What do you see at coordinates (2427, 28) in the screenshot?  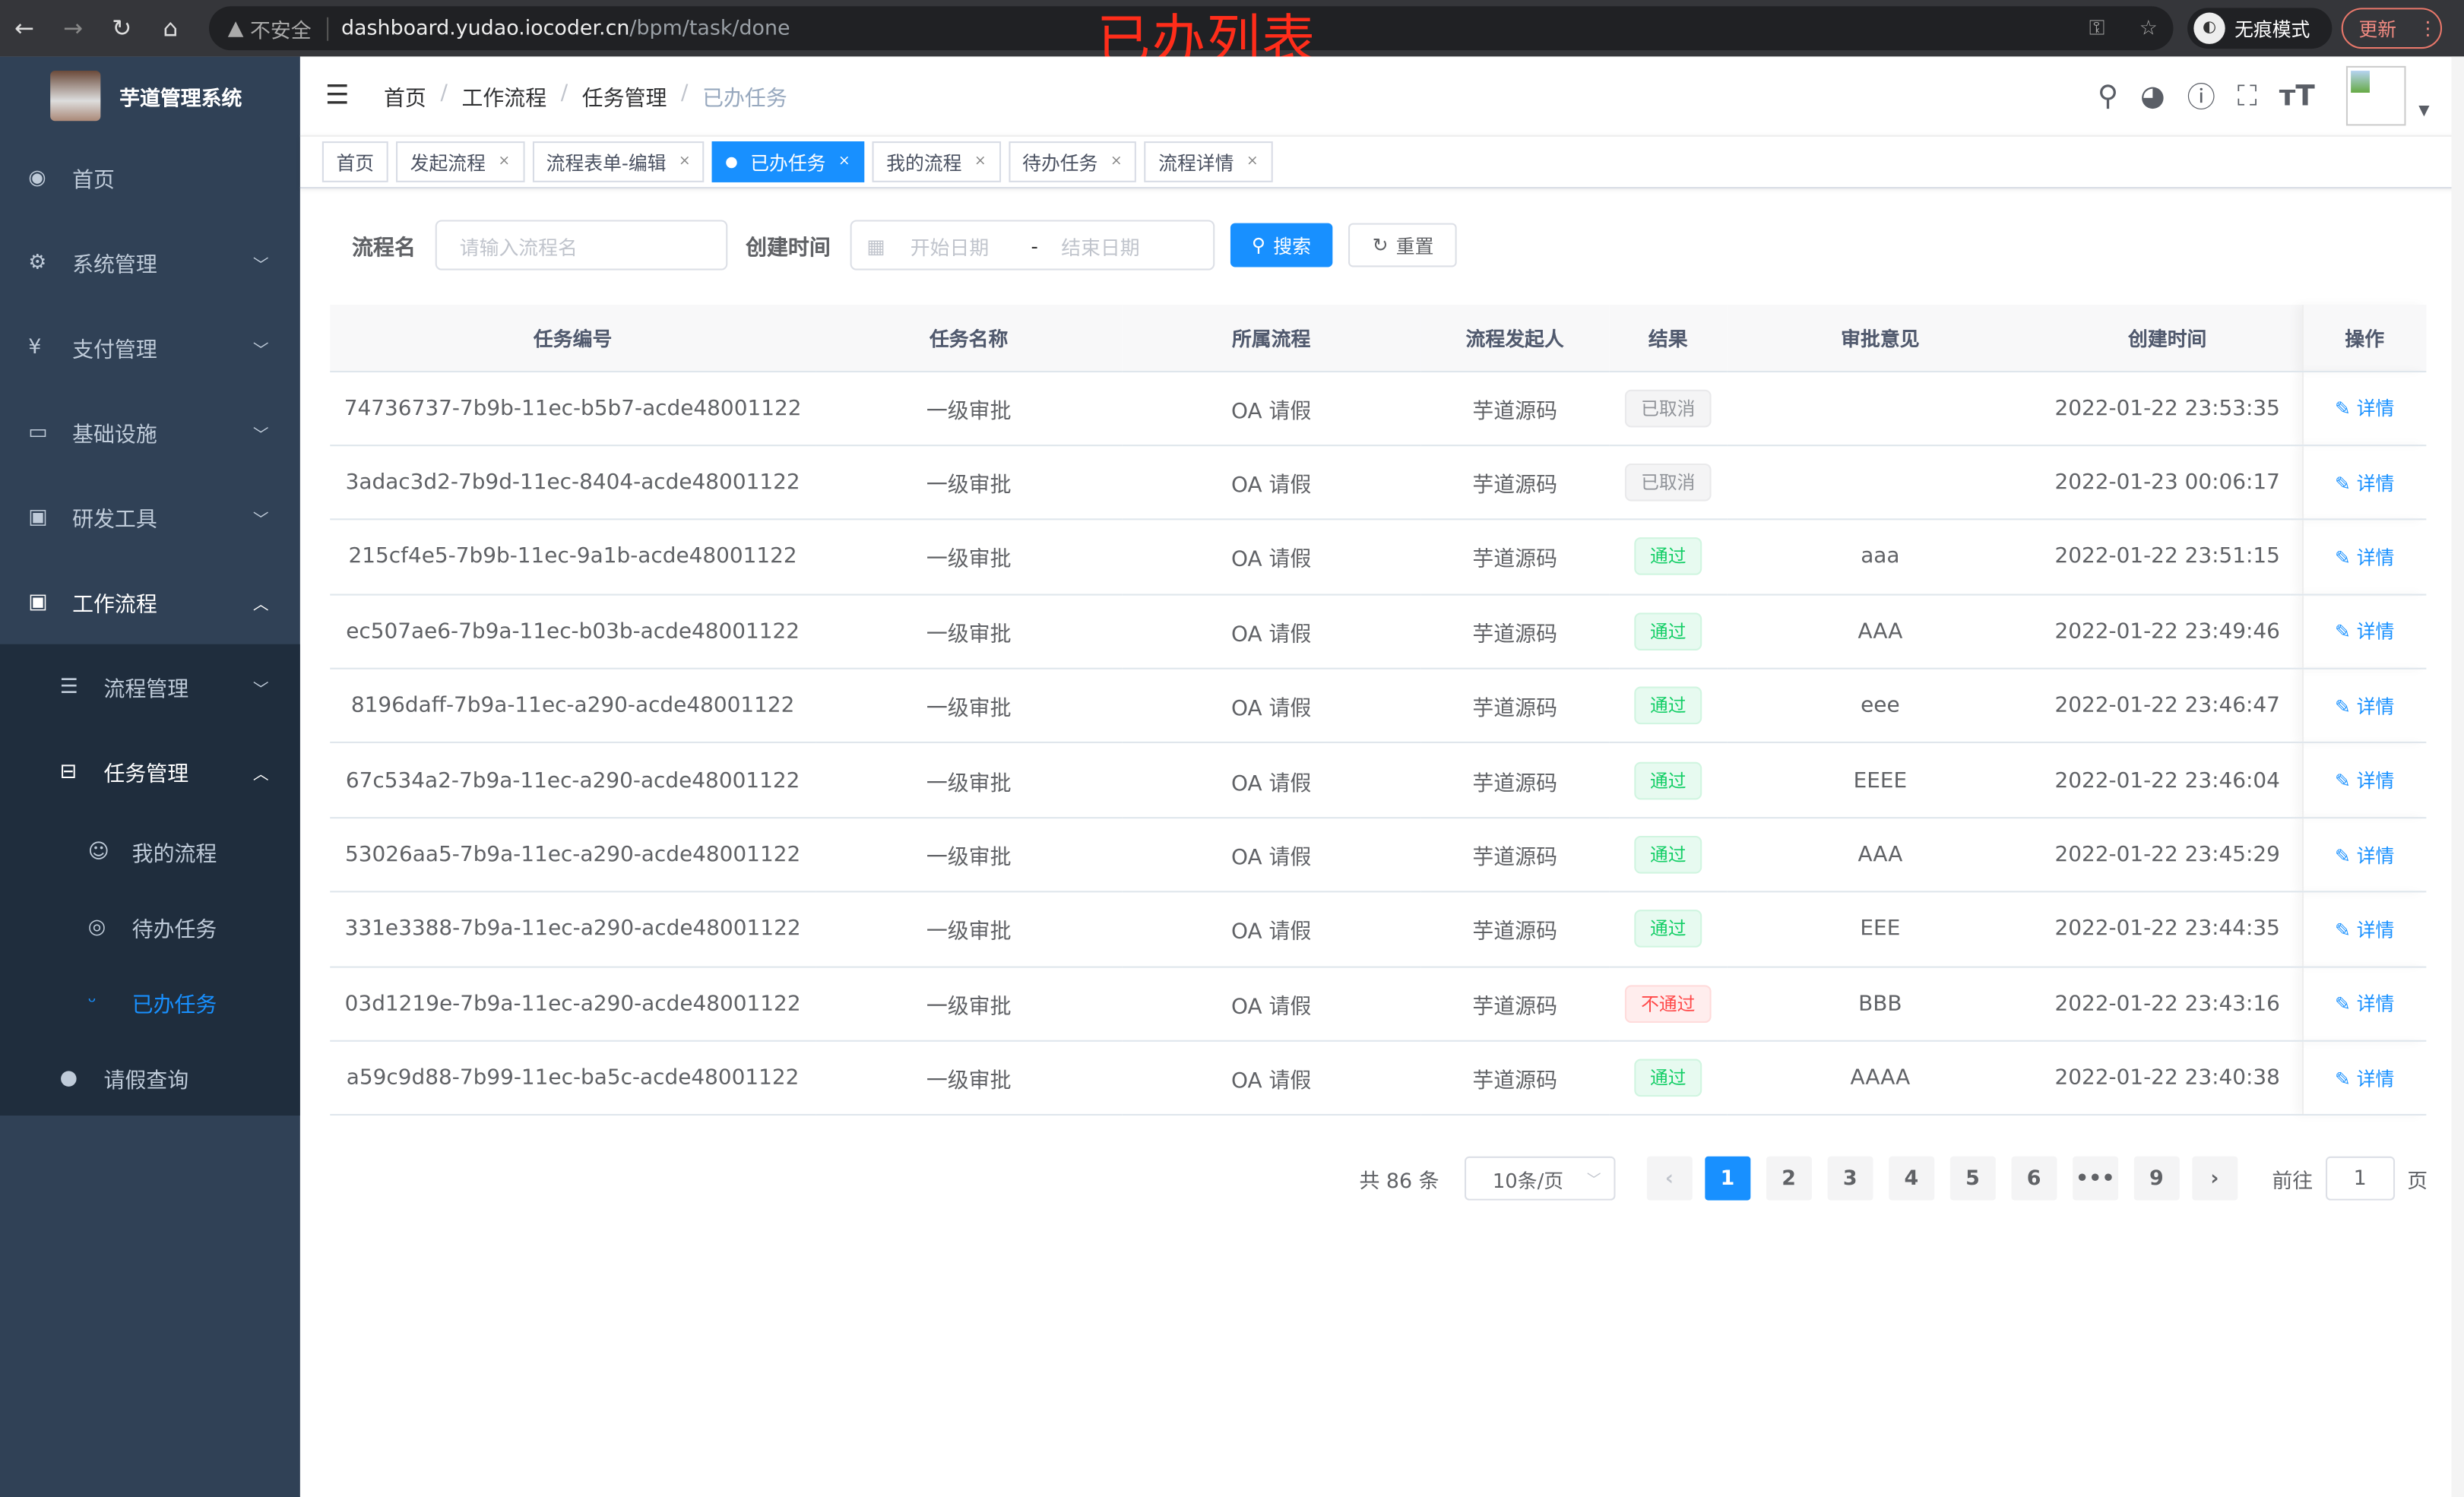 I see `more-icon: ⋮` at bounding box center [2427, 28].